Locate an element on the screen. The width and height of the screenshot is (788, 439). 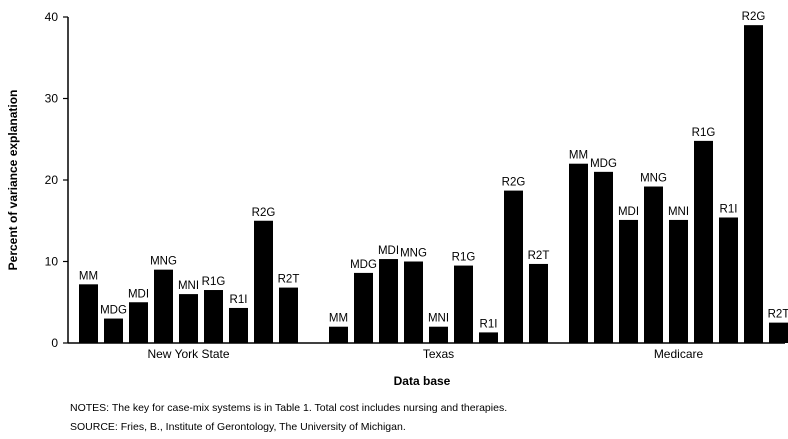
category-label: Texas is located at coordinates (438, 354).